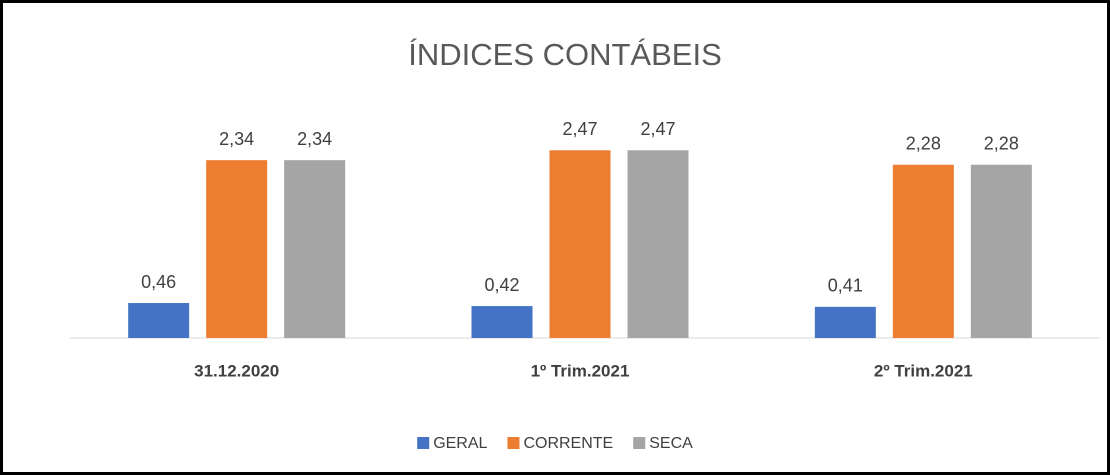 This screenshot has height=475, width=1110. I want to click on data-label: 0,41, so click(845, 286).